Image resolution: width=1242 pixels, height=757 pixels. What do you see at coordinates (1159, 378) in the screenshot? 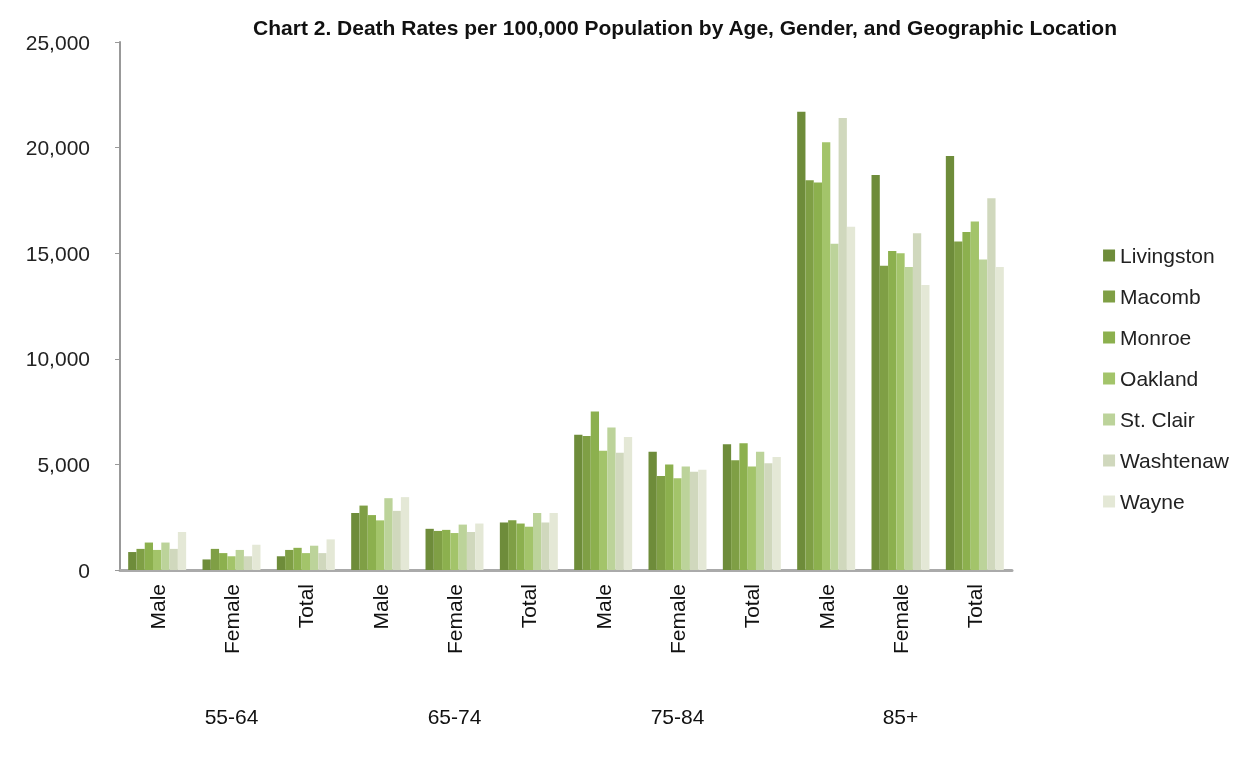
I see `legend-label: Oakland` at bounding box center [1159, 378].